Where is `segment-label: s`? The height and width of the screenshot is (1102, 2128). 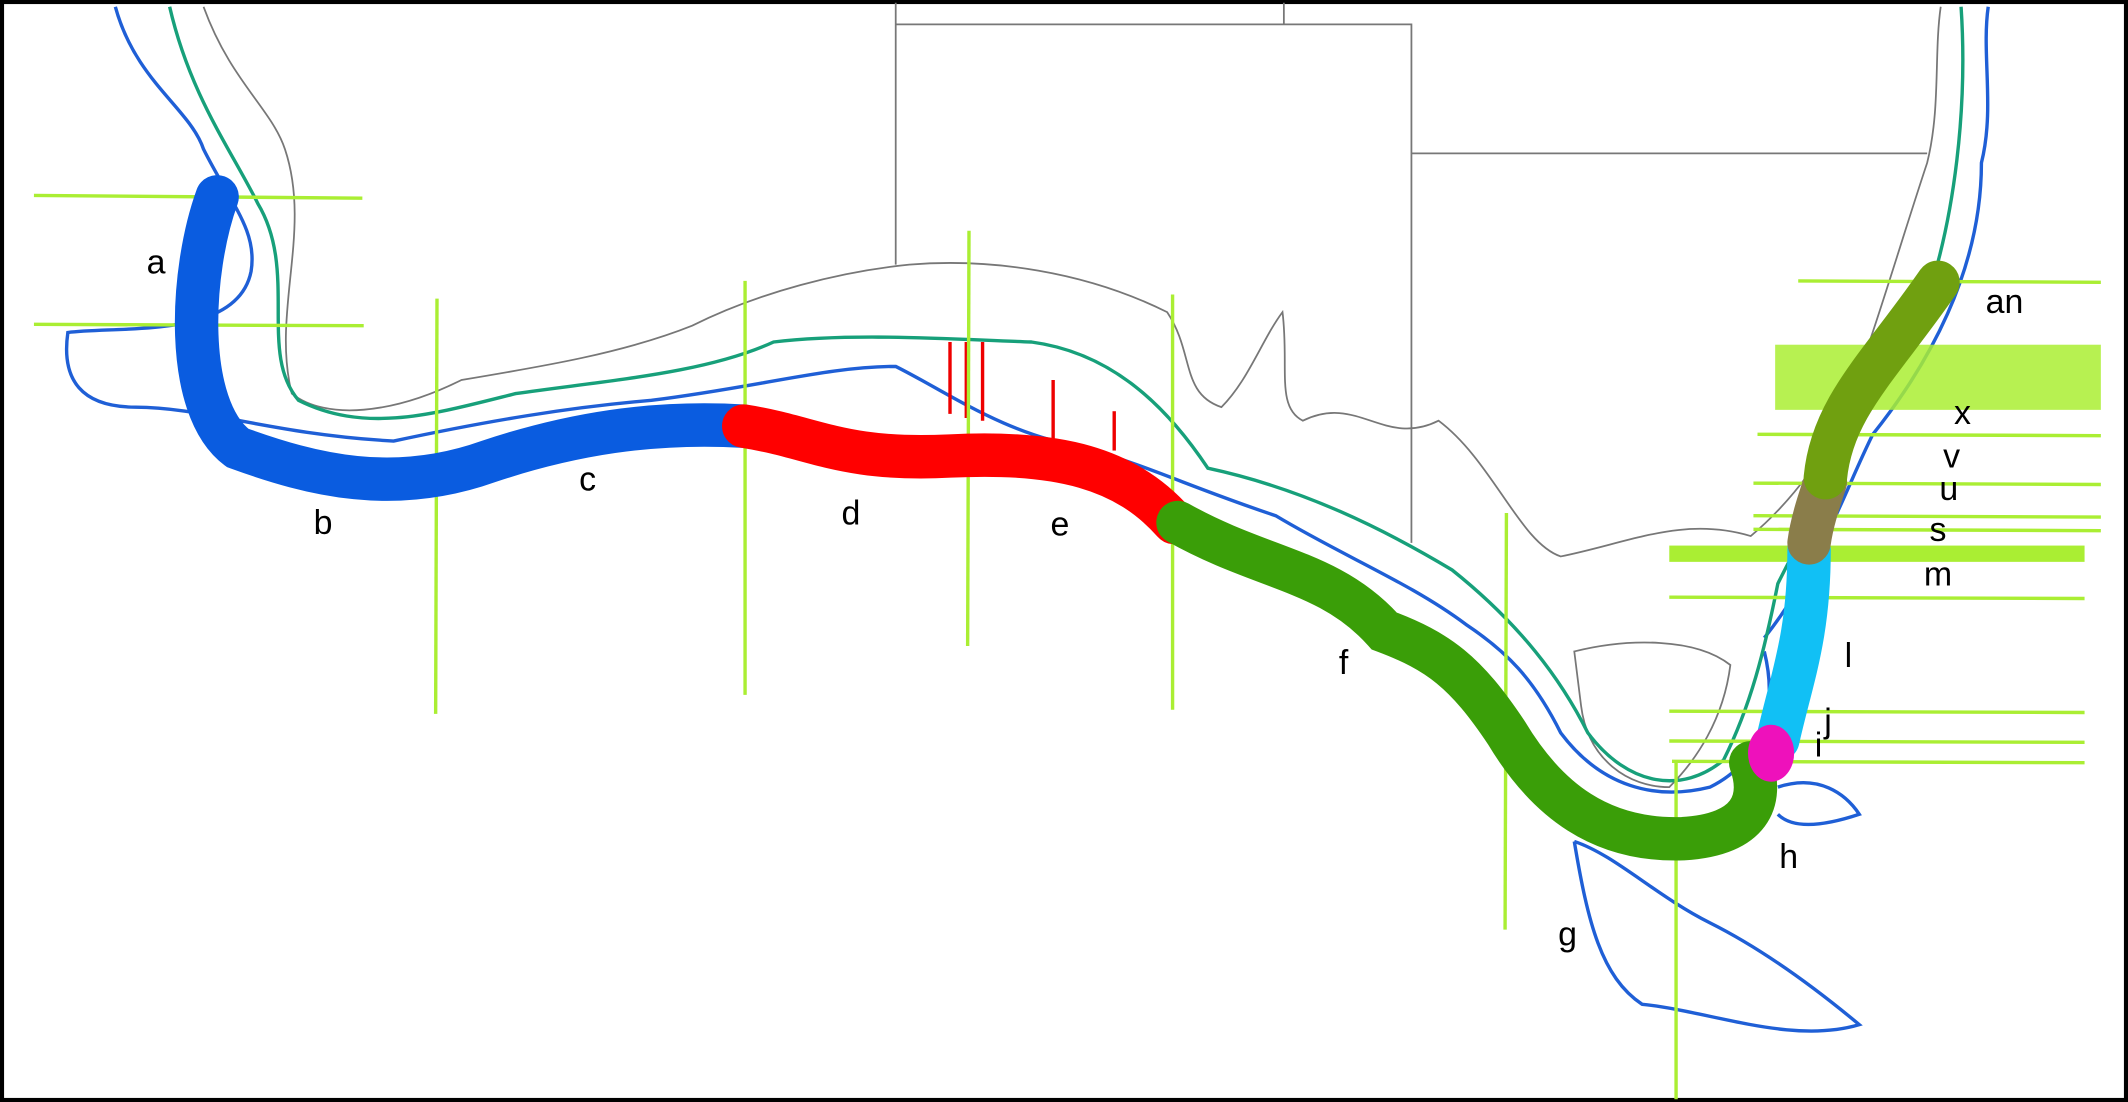 segment-label: s is located at coordinates (1938, 530).